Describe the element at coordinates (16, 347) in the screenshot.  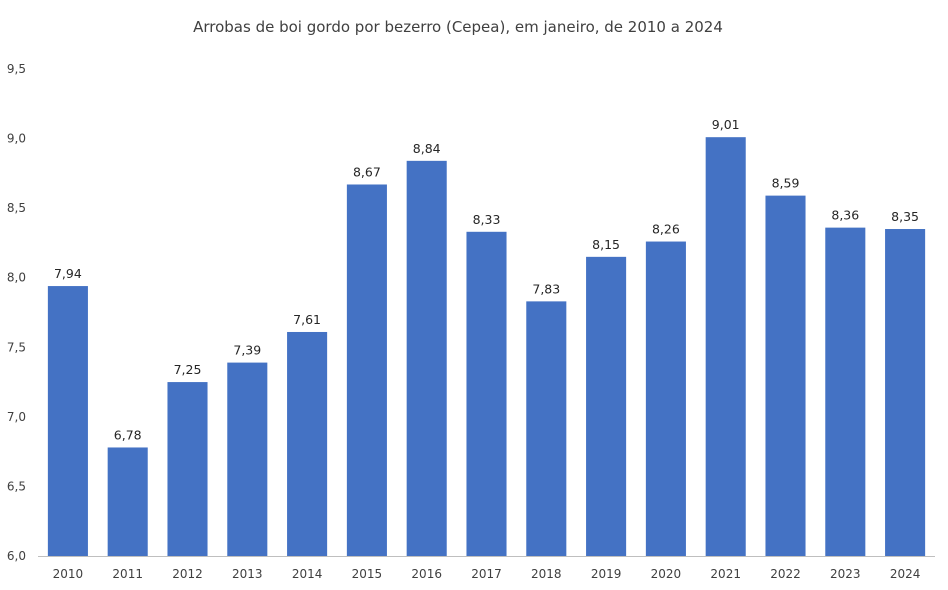
I see `y-tick-label: 7,5` at that location.